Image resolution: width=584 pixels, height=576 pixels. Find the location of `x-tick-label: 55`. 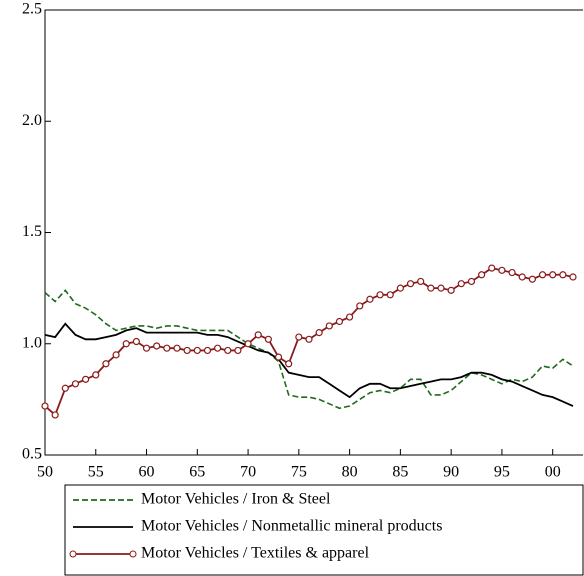

x-tick-label: 55 is located at coordinates (96, 472).